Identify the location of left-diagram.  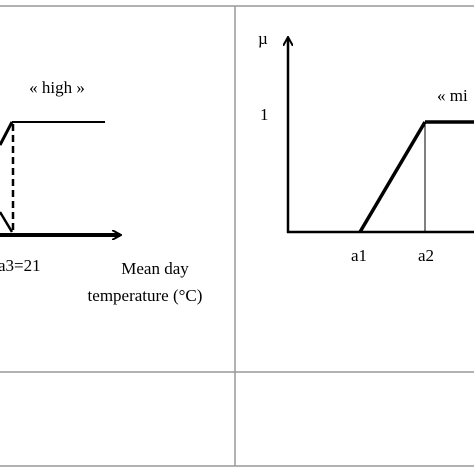
(60, 178).